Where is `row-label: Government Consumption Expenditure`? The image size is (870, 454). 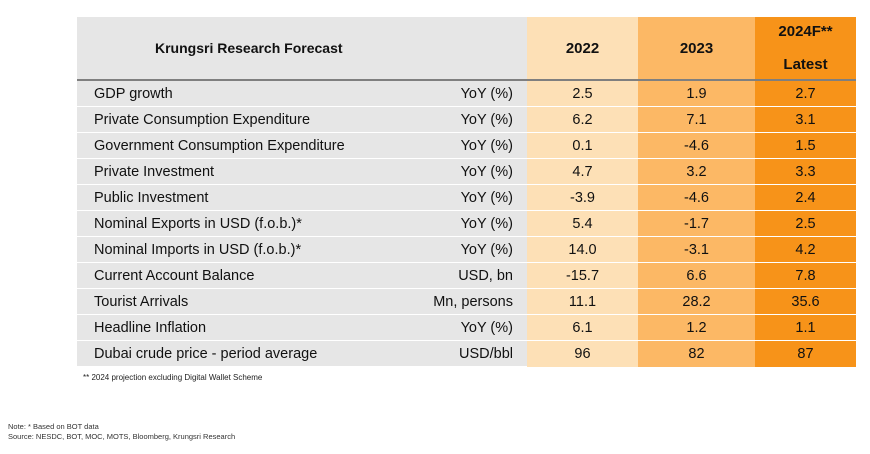 row-label: Government Consumption Expenditure is located at coordinates (242, 145).